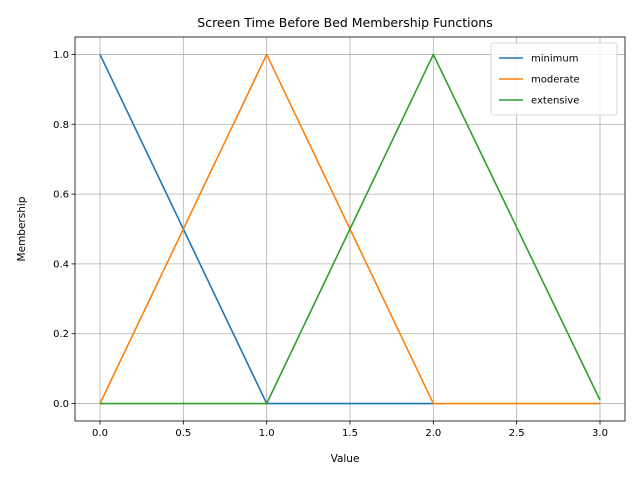 This screenshot has height=480, width=640. Describe the element at coordinates (555, 101) in the screenshot. I see `legend-label-extensive: extensive` at that location.